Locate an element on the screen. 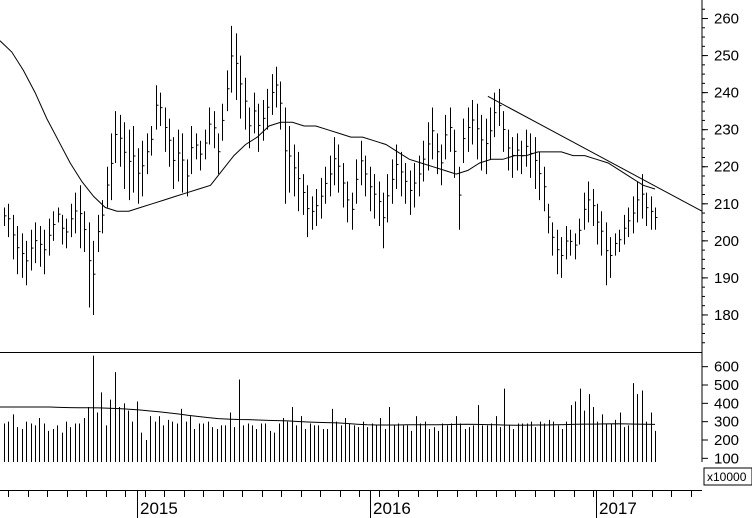 The image size is (752, 518). price-tick-label: 210 is located at coordinates (726, 204).